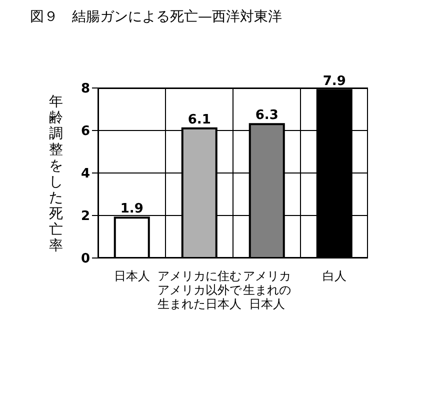 The height and width of the screenshot is (405, 425). What do you see at coordinates (266, 290) in the screenshot?
I see `x-tick-label: アメリカ生まれの日本人` at bounding box center [266, 290].